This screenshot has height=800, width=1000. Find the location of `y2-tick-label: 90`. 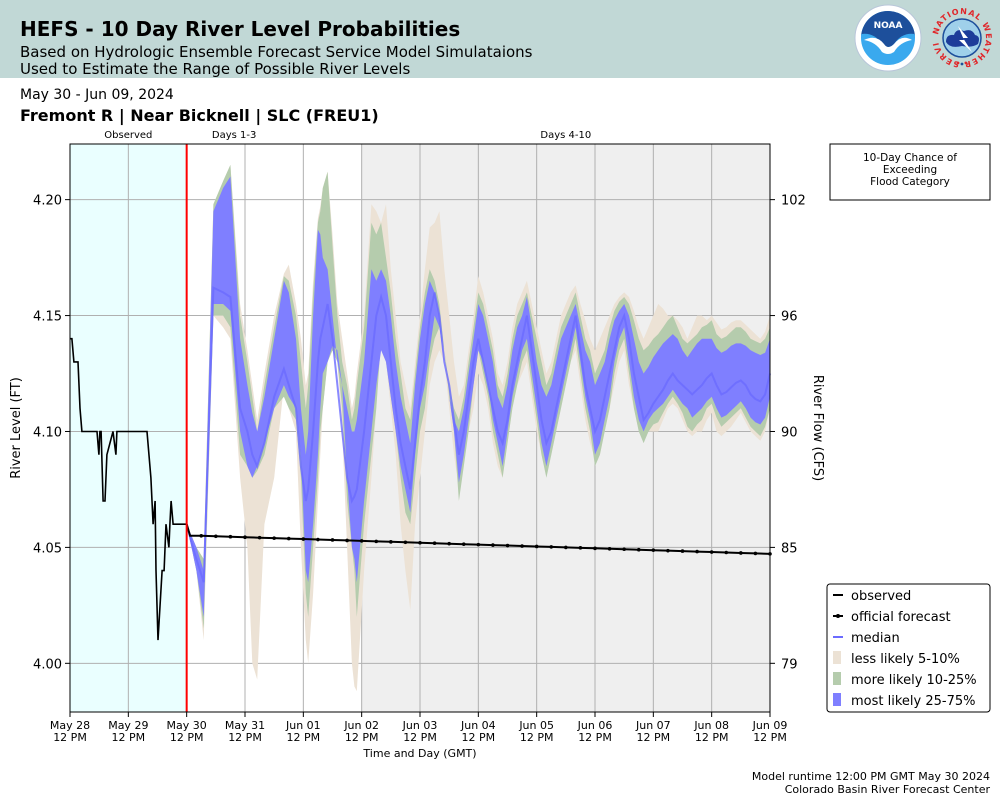

y2-tick-label: 90 is located at coordinates (789, 432).